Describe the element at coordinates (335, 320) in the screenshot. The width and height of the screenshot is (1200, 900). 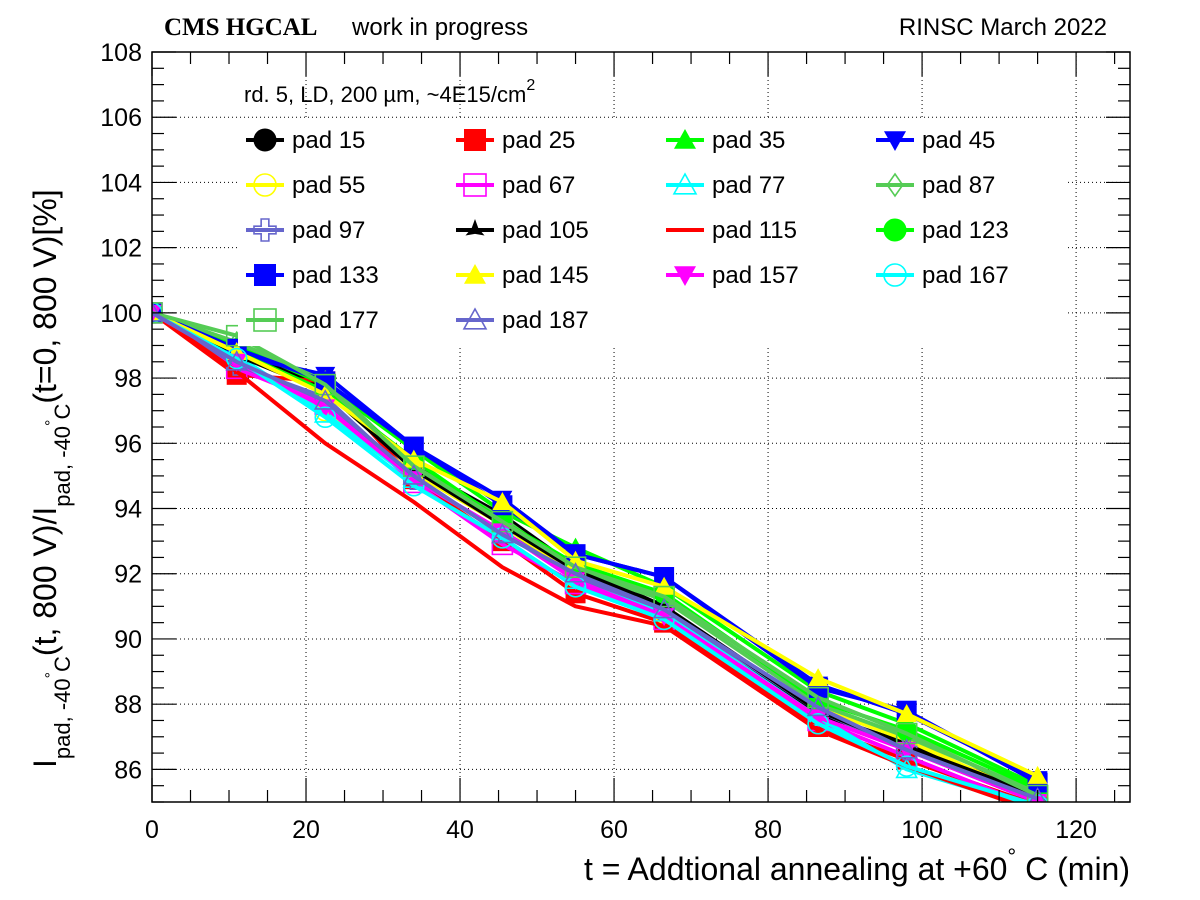
I see `legend-label: pad 177` at that location.